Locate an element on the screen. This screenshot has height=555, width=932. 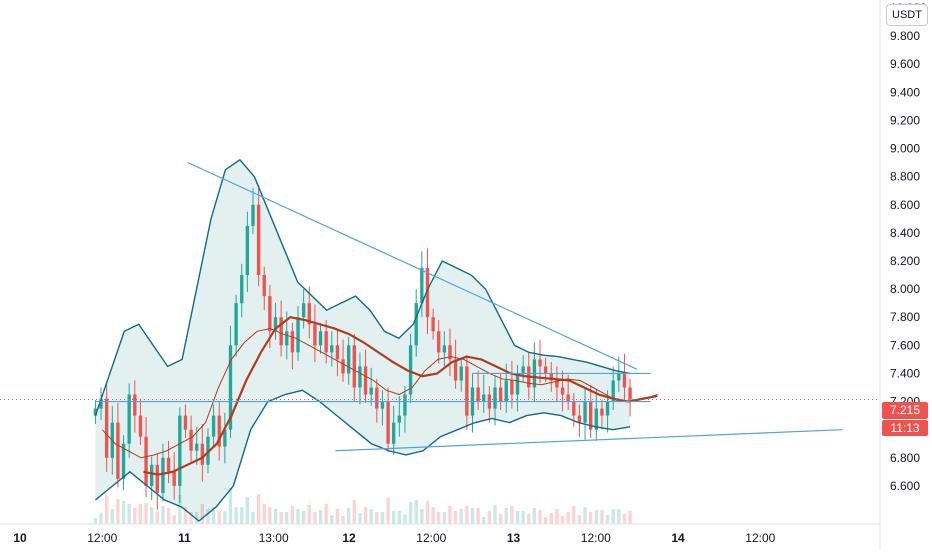
currency-badge: USDT is located at coordinates (907, 15).